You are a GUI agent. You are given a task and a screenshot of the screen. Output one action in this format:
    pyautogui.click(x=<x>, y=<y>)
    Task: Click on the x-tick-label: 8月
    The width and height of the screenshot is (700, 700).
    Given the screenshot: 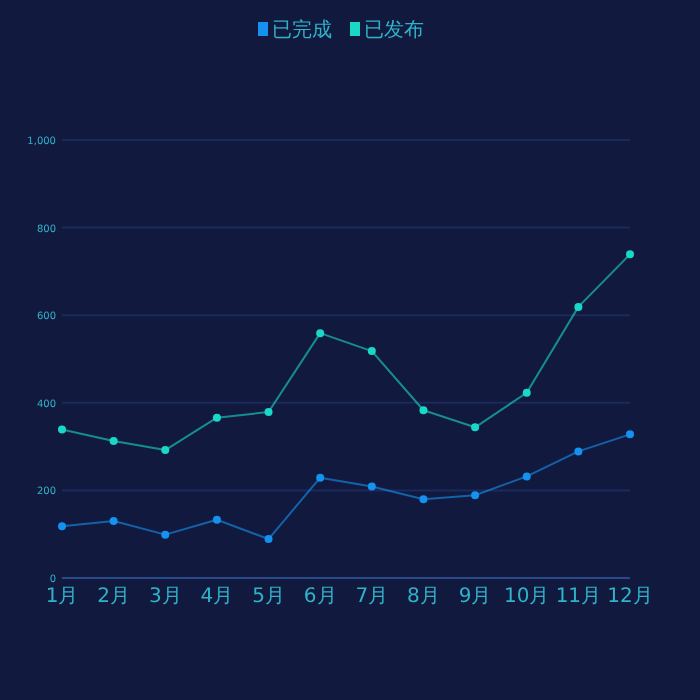 What is the action you would take?
    pyautogui.click(x=423, y=597)
    